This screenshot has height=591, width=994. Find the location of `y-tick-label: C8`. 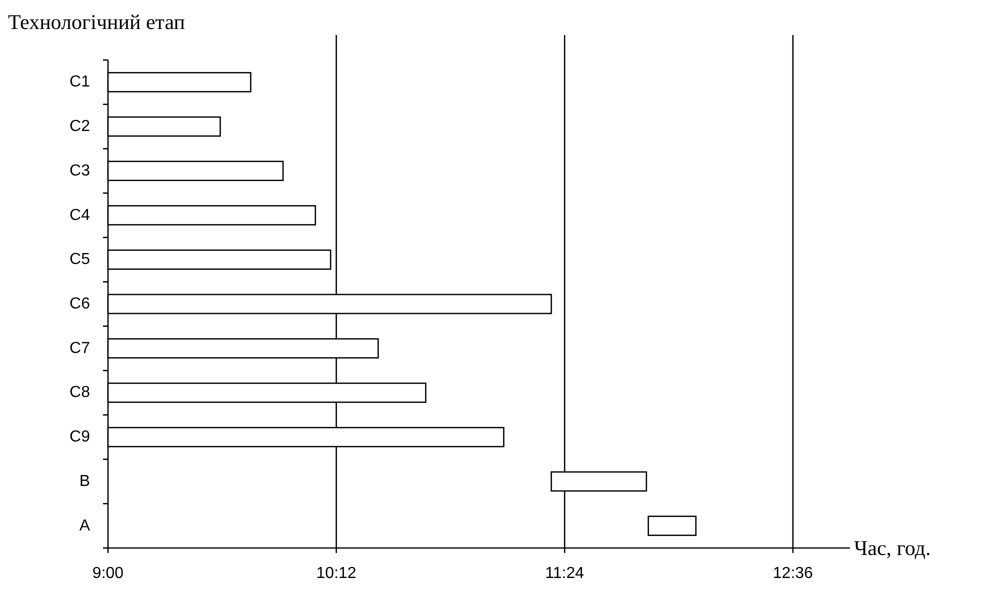

y-tick-label: C8 is located at coordinates (80, 393).